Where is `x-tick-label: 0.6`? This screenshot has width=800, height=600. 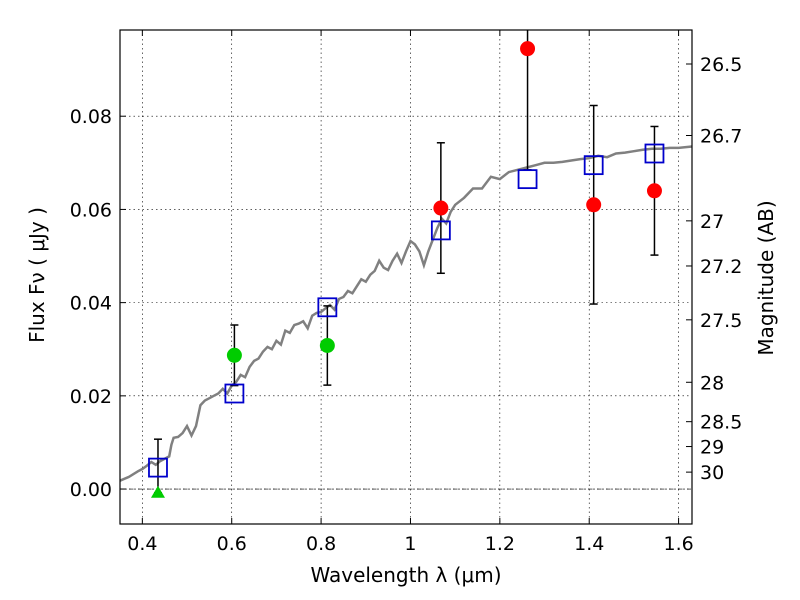 x-tick-label: 0.6 is located at coordinates (232, 544).